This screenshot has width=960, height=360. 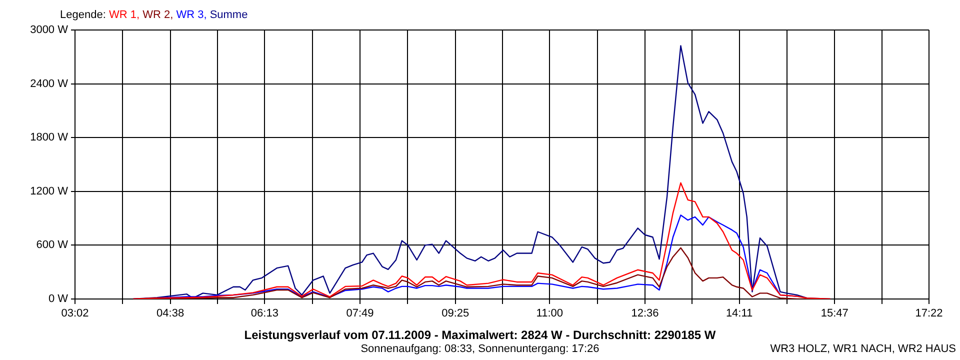 What do you see at coordinates (929, 314) in the screenshot?
I see `x-tick-label: 17:22` at bounding box center [929, 314].